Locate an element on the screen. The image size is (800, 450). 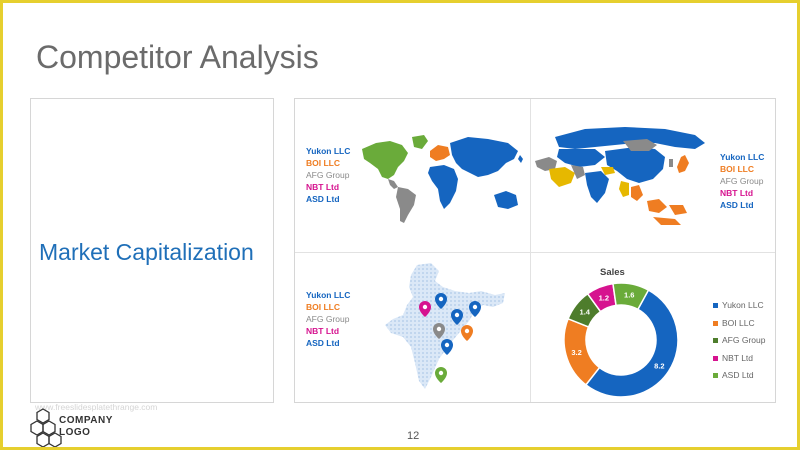
page-number: 12 is located at coordinates (413, 436).